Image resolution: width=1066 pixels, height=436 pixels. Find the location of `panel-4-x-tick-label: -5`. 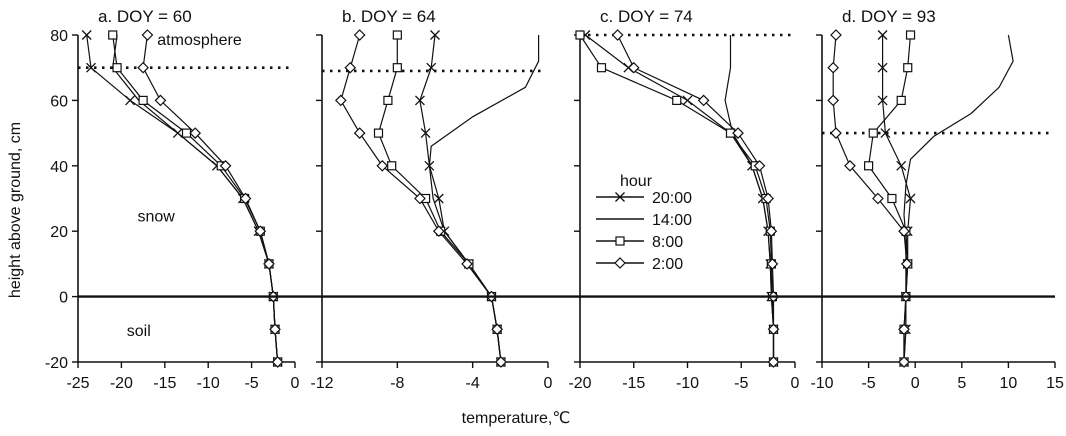

panel-4-x-tick-label: -5 is located at coordinates (868, 383).